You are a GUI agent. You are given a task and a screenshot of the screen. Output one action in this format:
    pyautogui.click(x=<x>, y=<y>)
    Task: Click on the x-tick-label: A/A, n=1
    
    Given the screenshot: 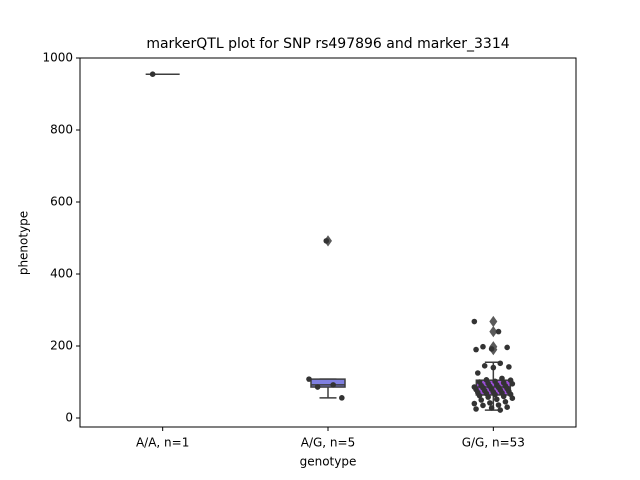 What is the action you would take?
    pyautogui.click(x=162, y=443)
    